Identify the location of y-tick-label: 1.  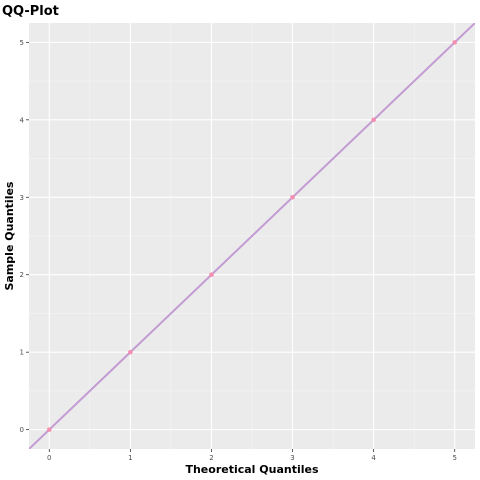
(22, 353).